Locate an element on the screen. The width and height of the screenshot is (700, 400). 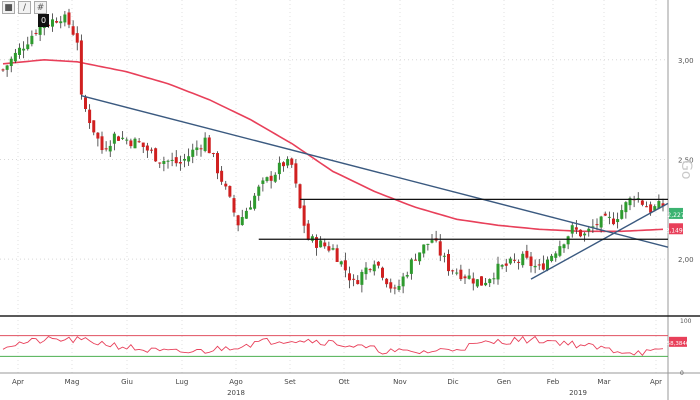
tool-grid-button: # is located at coordinates (40, 7).